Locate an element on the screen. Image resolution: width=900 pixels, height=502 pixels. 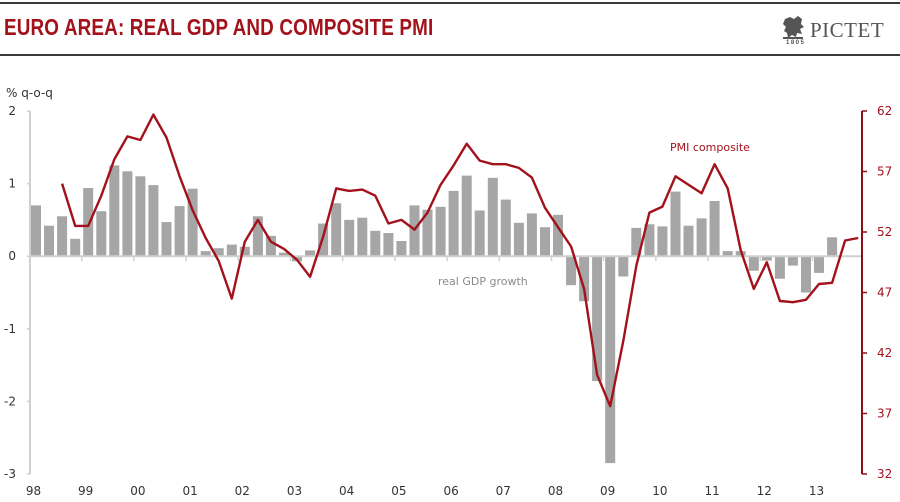
gdp-bar-03Q4 is located at coordinates (336, 230).